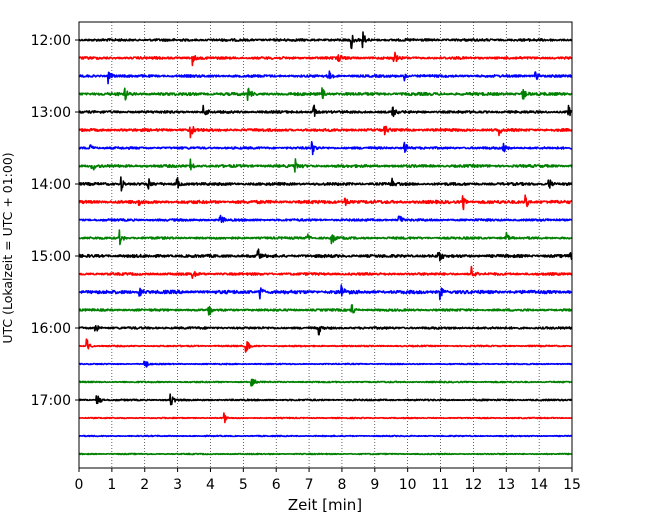 The width and height of the screenshot is (650, 520). I want to click on x-tick-label: 10, so click(408, 485).